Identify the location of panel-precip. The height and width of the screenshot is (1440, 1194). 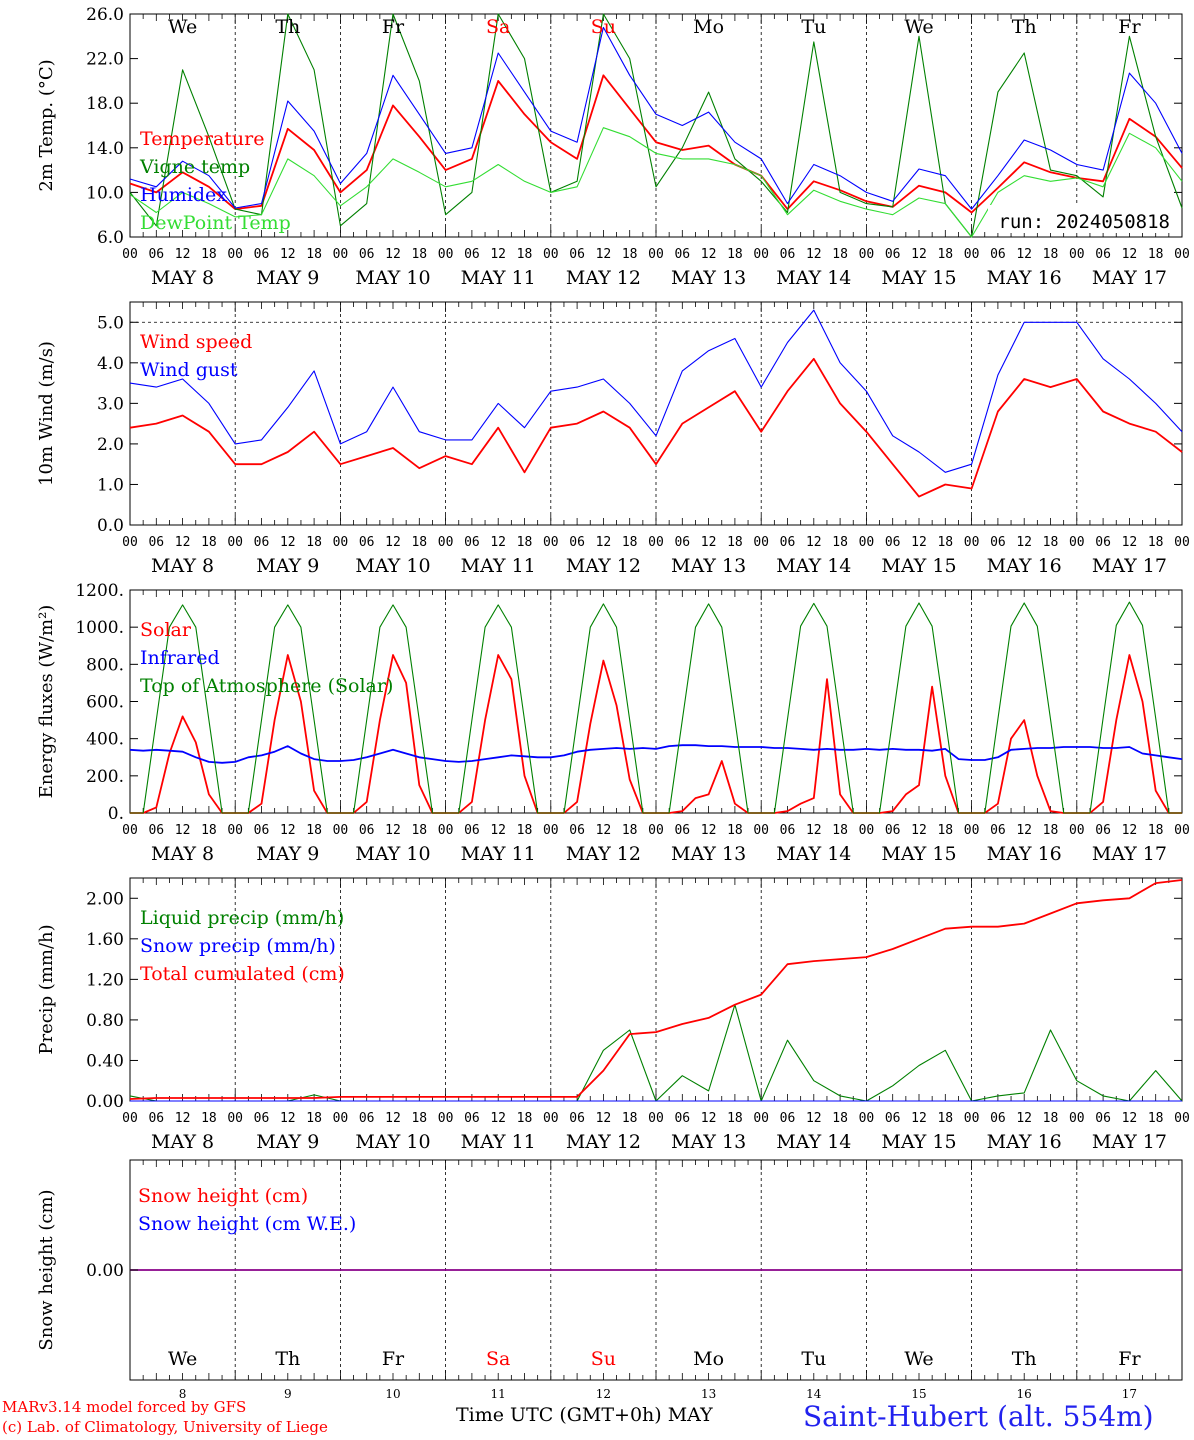
(656, 989).